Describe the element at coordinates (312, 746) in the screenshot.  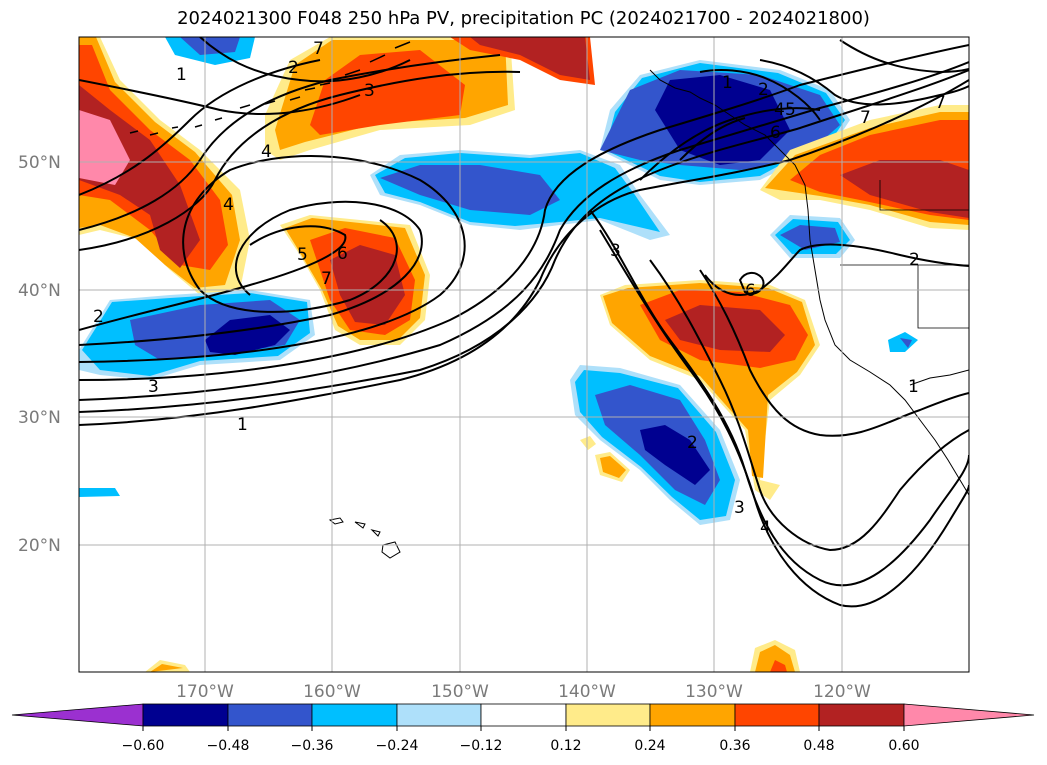
I see `colorbar-tick-label: −0.36` at that location.